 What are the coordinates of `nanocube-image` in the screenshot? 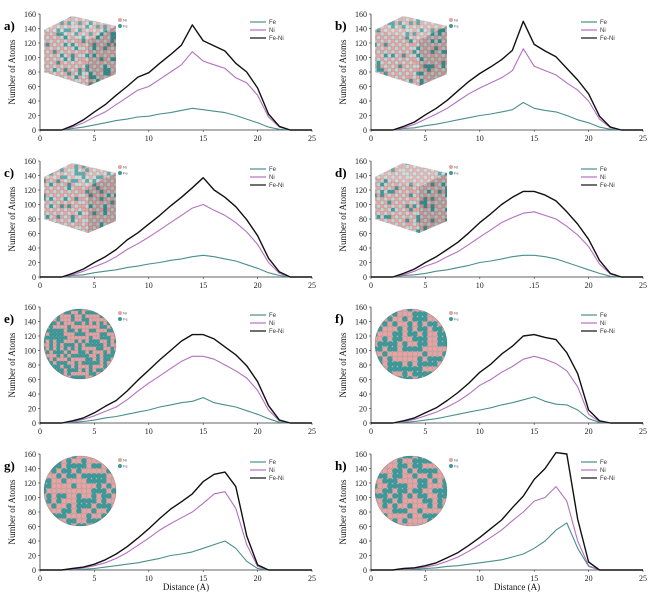 It's located at (80, 51).